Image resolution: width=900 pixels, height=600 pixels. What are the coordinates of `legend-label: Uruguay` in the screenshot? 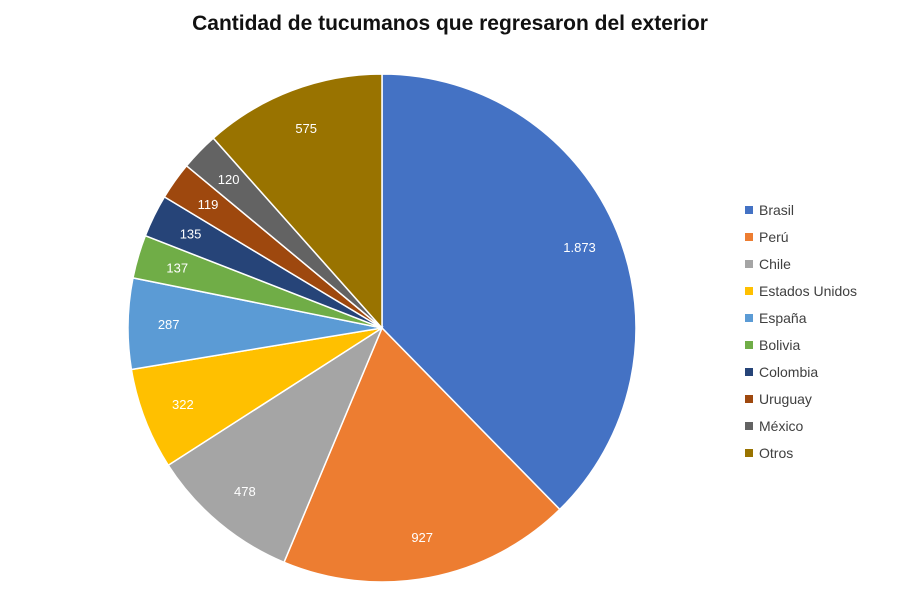 It's located at (785, 398).